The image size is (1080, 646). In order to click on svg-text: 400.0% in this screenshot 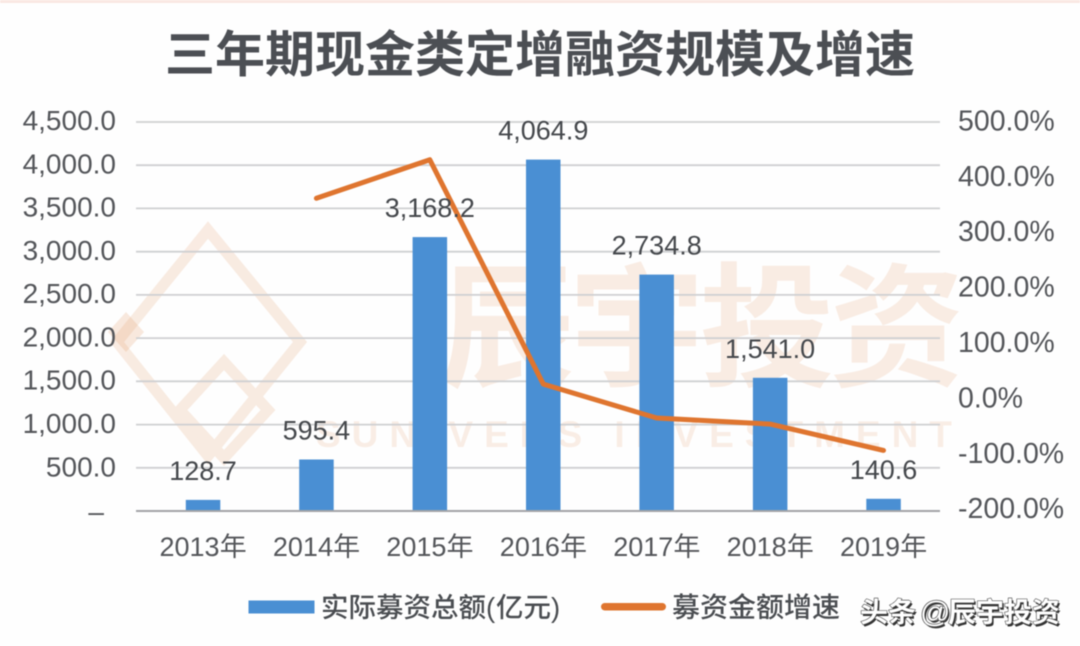, I will do `click(1006, 177)`.